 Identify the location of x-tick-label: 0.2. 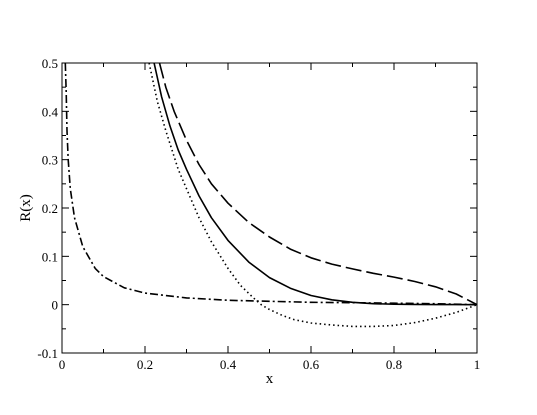
(145, 364).